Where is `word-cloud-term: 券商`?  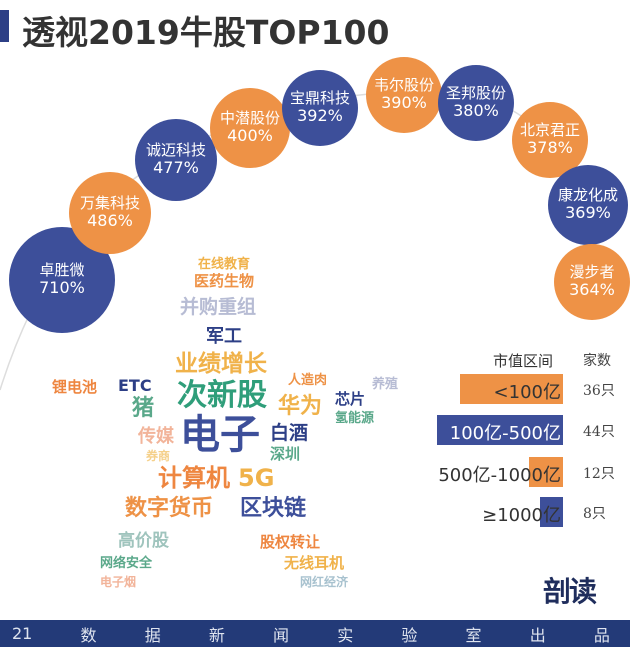 word-cloud-term: 券商 is located at coordinates (158, 456).